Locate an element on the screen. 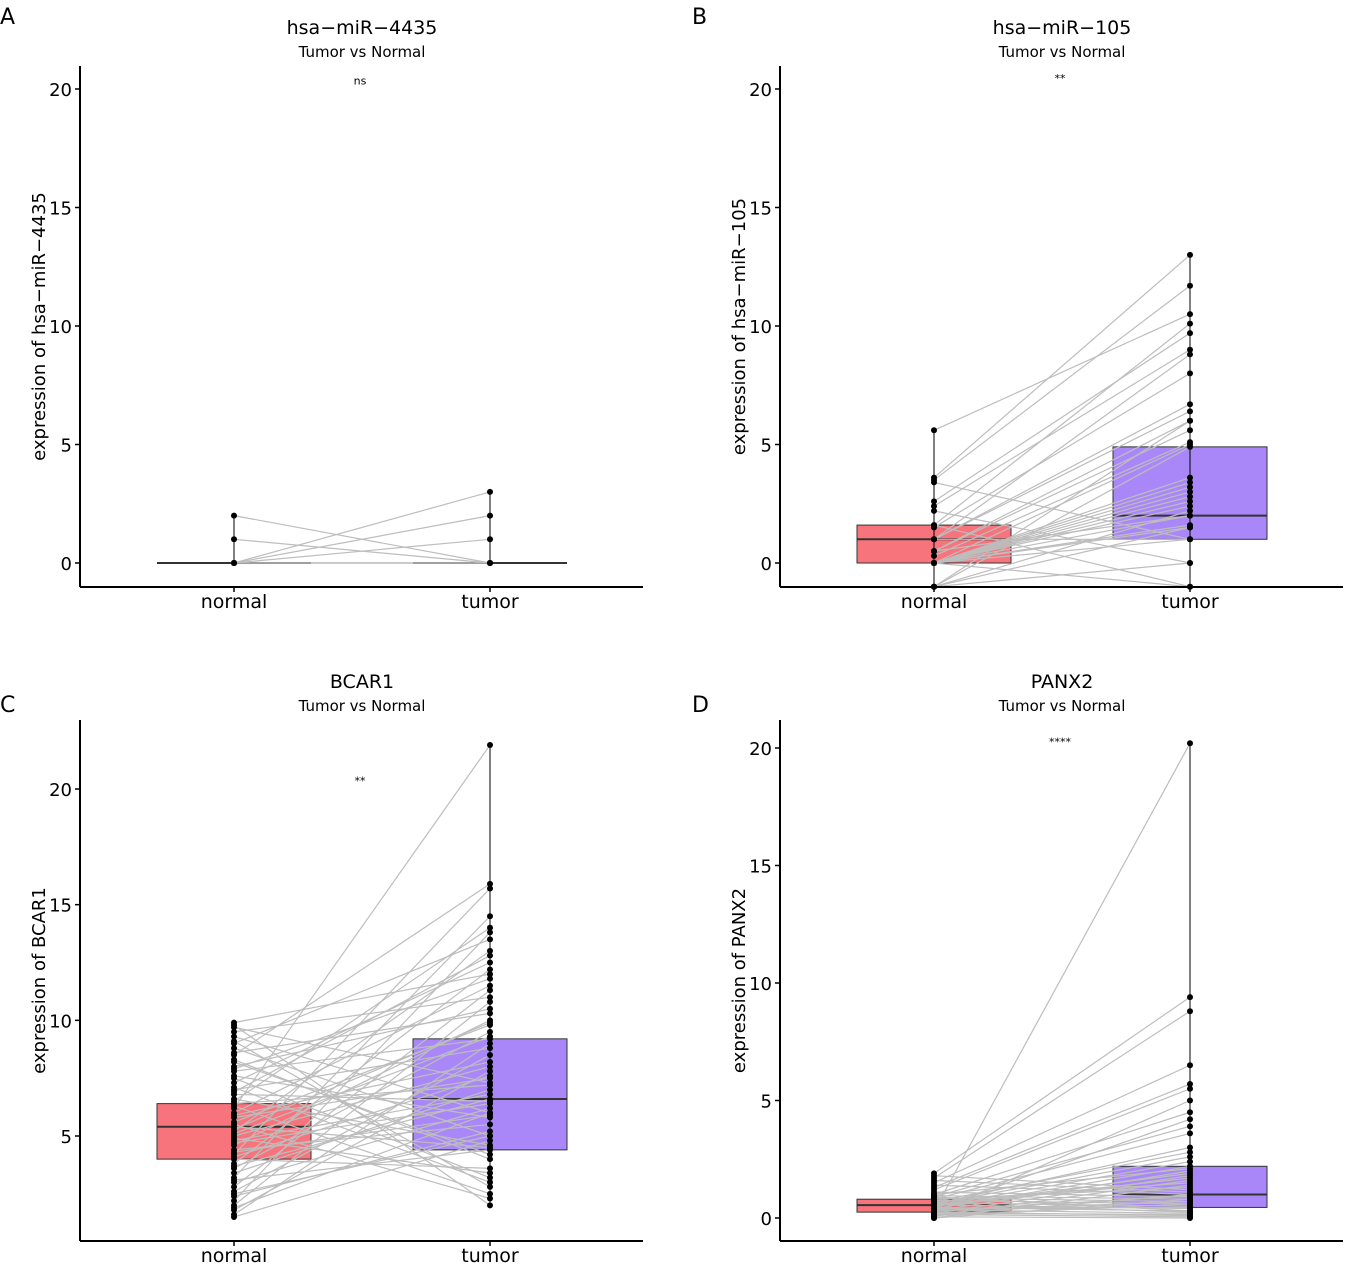 The height and width of the screenshot is (1264, 1345). y-axis-label-b: expression of hsa−miR−105 is located at coordinates (739, 326).